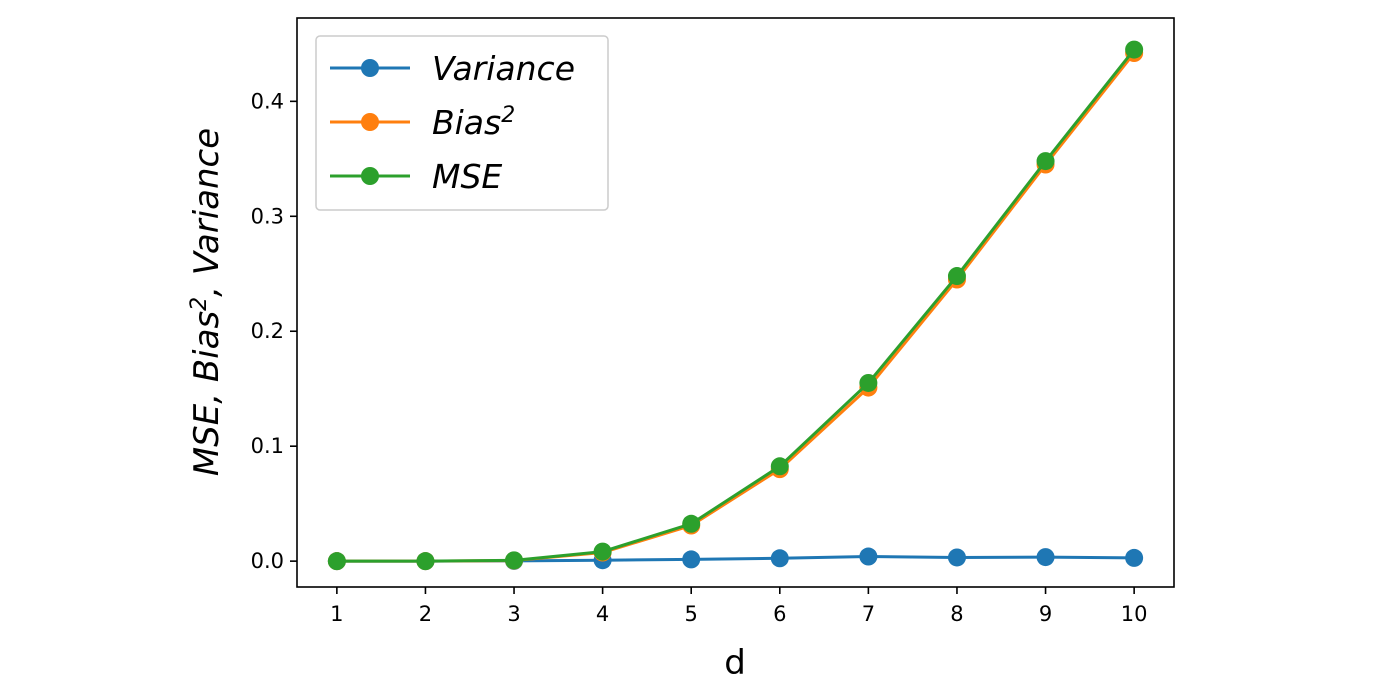 The width and height of the screenshot is (1400, 699). I want to click on legend: Variance Bias2 MSE, so click(462, 123).